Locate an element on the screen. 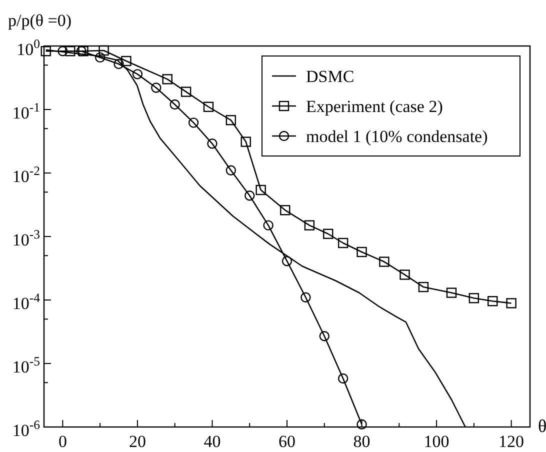 Image resolution: width=546 pixels, height=452 pixels. x-tick-label: 20 is located at coordinates (137, 441).